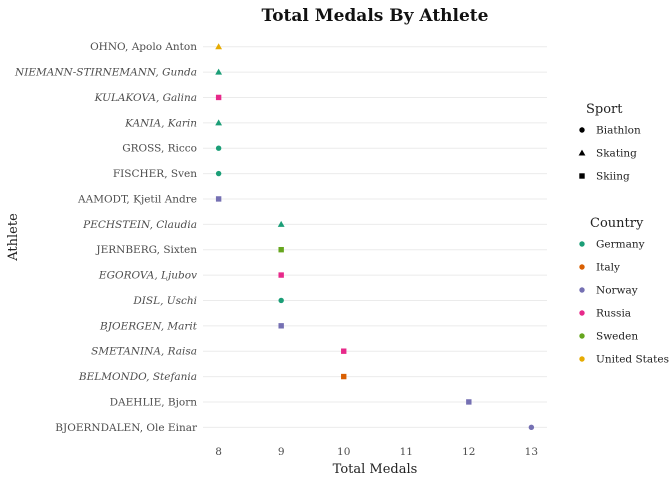 The height and width of the screenshot is (480, 672). What do you see at coordinates (146, 250) in the screenshot?
I see `y-tick-label: JERNBERG, Sixten` at bounding box center [146, 250].